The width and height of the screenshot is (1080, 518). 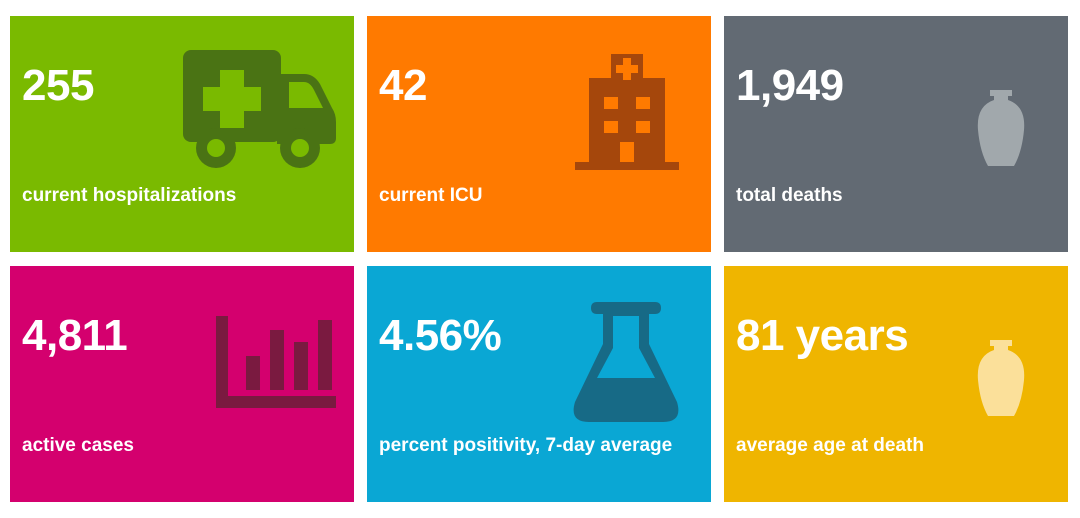 I want to click on hospital-building-icon, so click(x=627, y=112).